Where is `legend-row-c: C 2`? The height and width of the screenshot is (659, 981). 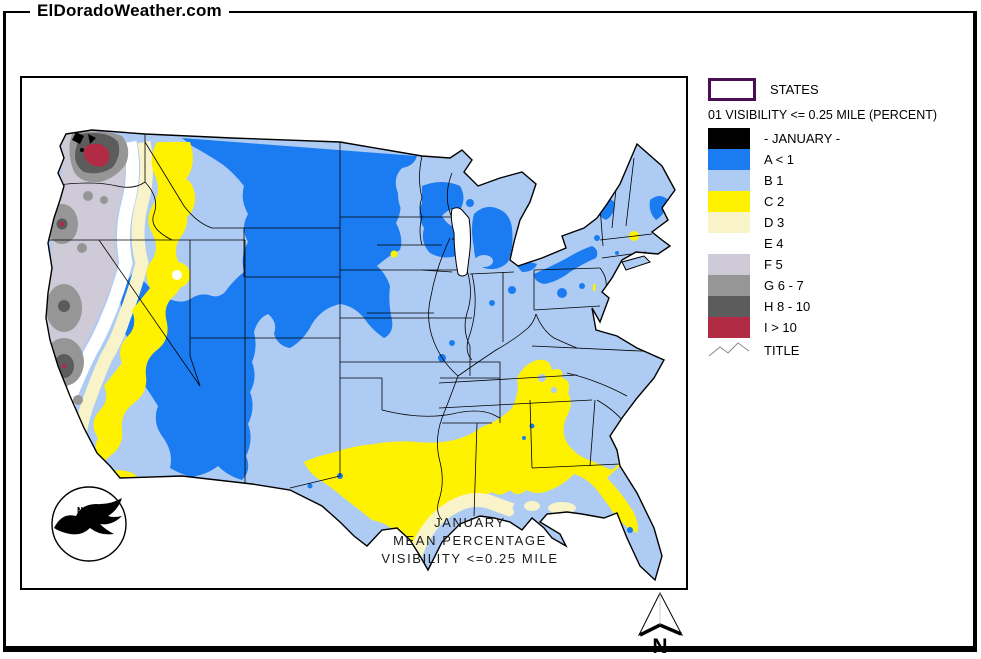 legend-row-c: C 2 is located at coordinates (842, 201).